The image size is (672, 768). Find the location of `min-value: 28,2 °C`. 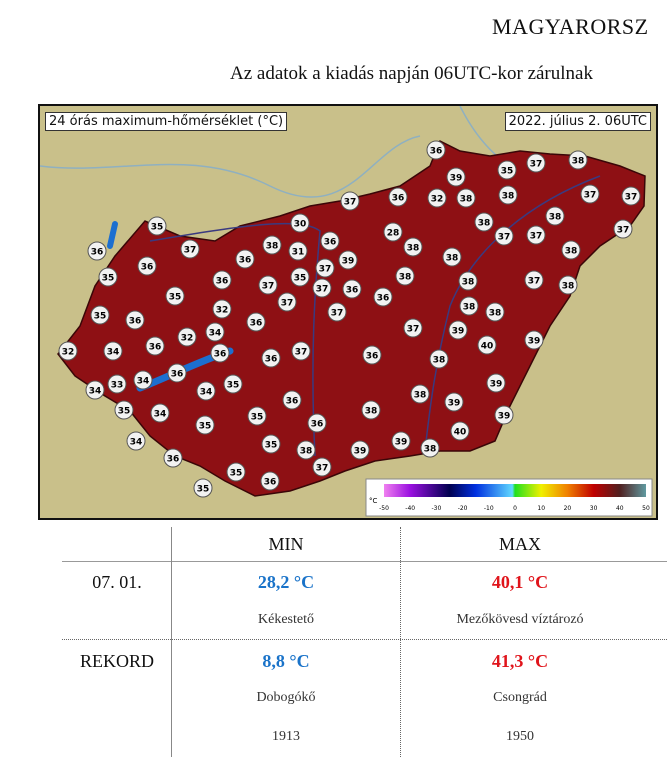

min-value: 28,2 °C is located at coordinates (286, 582).